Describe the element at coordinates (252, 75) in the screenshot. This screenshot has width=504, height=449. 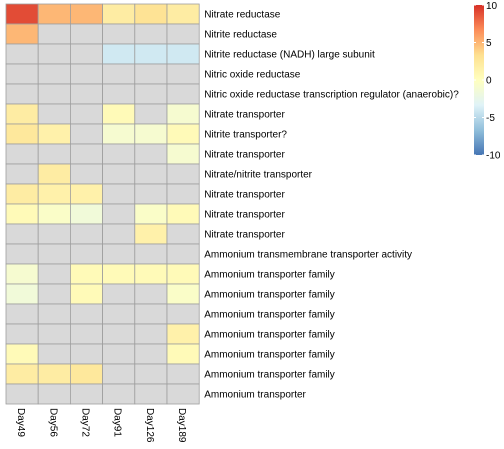
I see `row-label: Nitric oxide reductase` at that location.